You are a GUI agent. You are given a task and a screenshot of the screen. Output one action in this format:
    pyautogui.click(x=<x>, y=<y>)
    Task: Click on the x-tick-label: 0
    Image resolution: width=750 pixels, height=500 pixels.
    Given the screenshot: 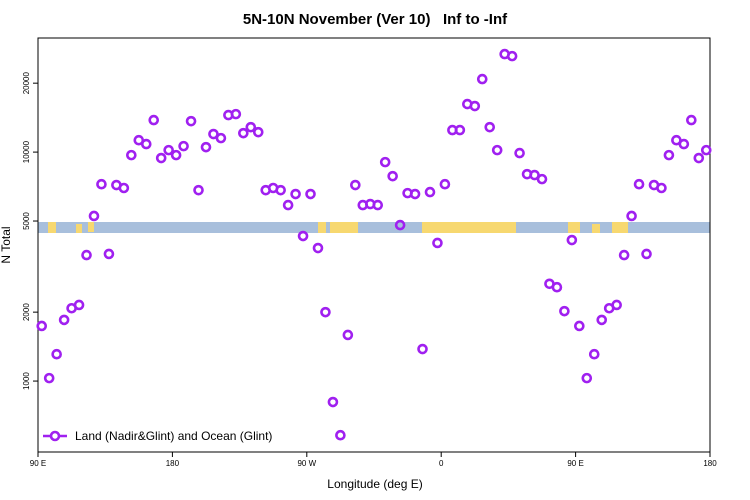 What is the action you would take?
    pyautogui.click(x=441, y=463)
    